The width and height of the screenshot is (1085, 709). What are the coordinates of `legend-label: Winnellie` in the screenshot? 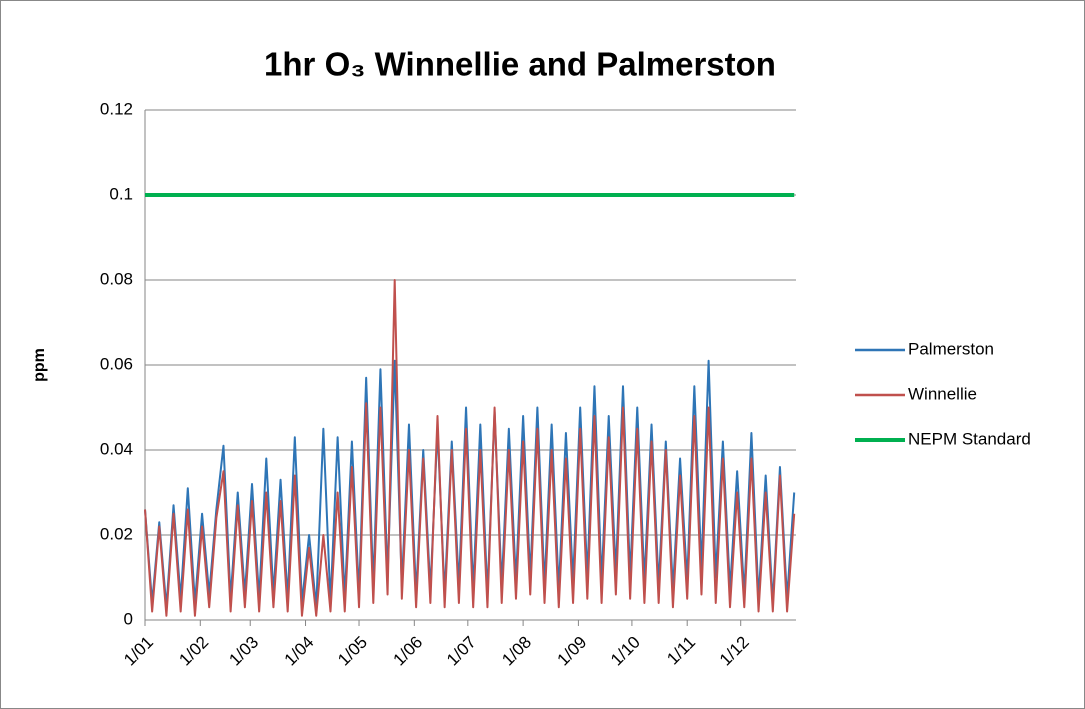 It's located at (942, 393).